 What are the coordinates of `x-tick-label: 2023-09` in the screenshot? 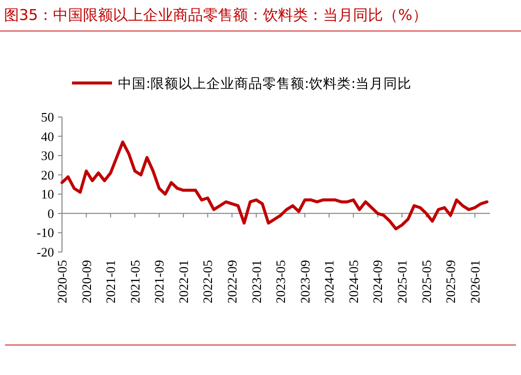 It's located at (304, 282).